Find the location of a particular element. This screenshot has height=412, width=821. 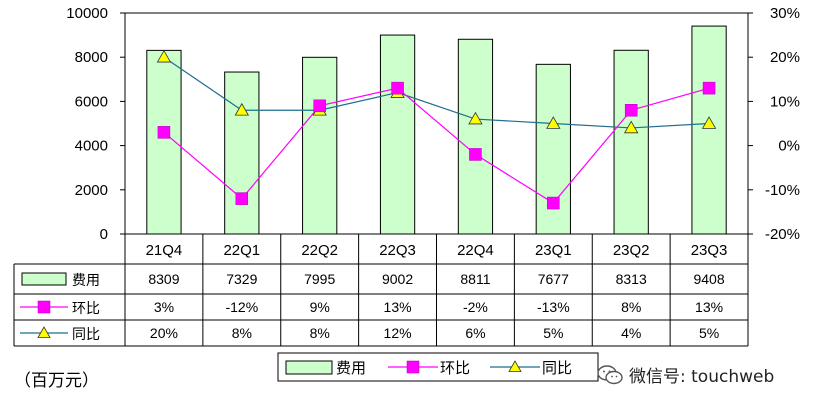

table-cell: 20% is located at coordinates (164, 333).